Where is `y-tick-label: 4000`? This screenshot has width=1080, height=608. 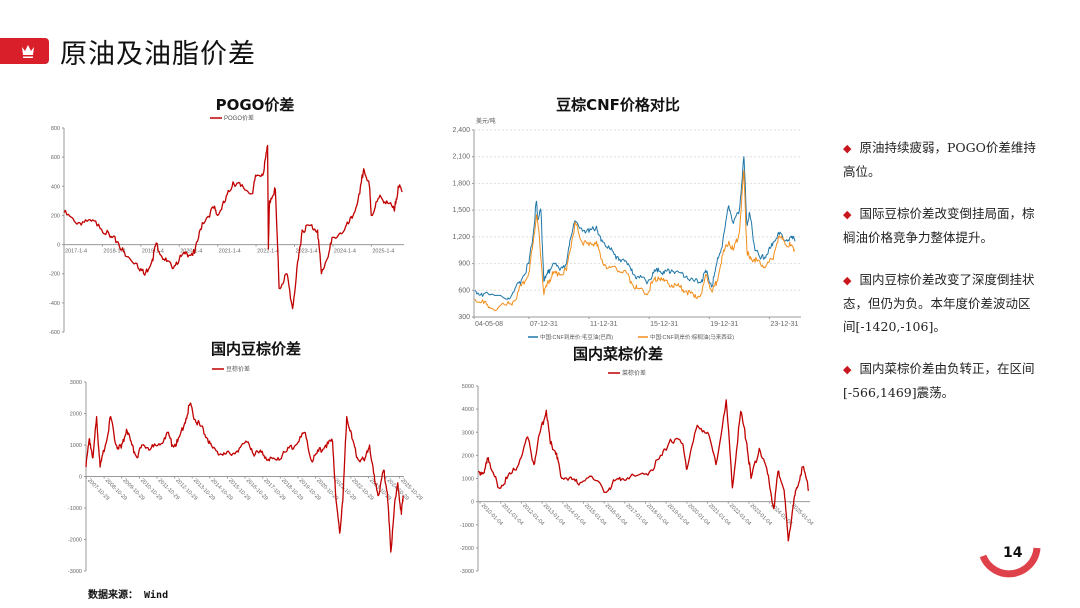
y-tick-label: 4000 is located at coordinates (468, 410).